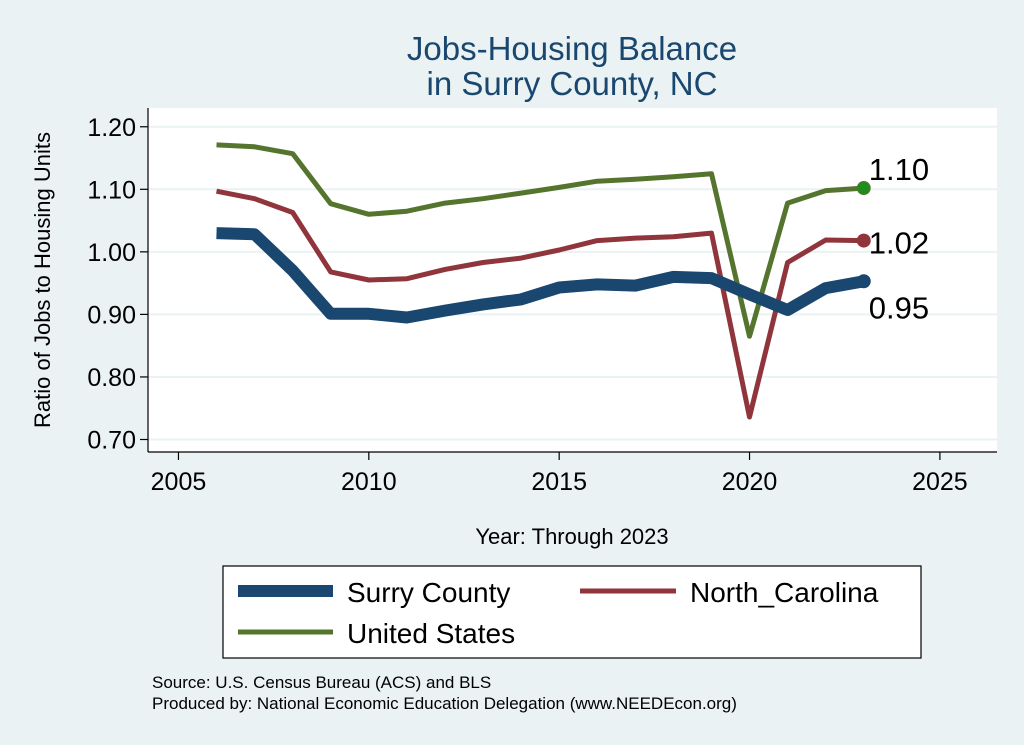  Describe the element at coordinates (428, 592) in the screenshot. I see `legend-label-surry: Surry County` at that location.